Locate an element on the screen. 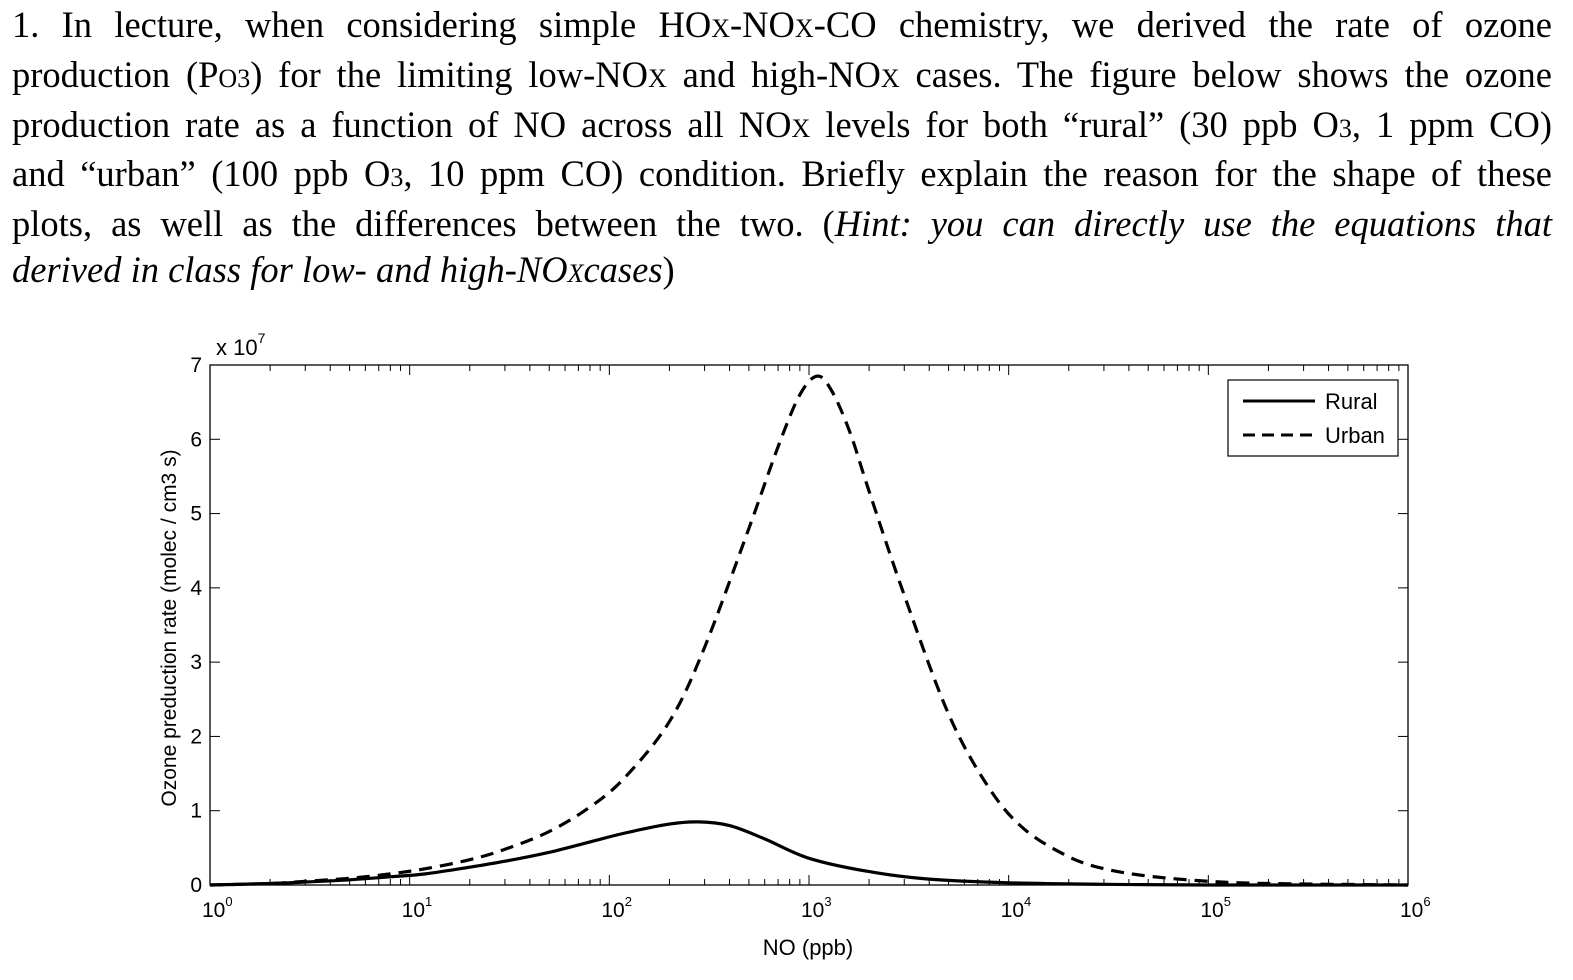 The image size is (1573, 980). y-tick-label: 2 is located at coordinates (196, 736).